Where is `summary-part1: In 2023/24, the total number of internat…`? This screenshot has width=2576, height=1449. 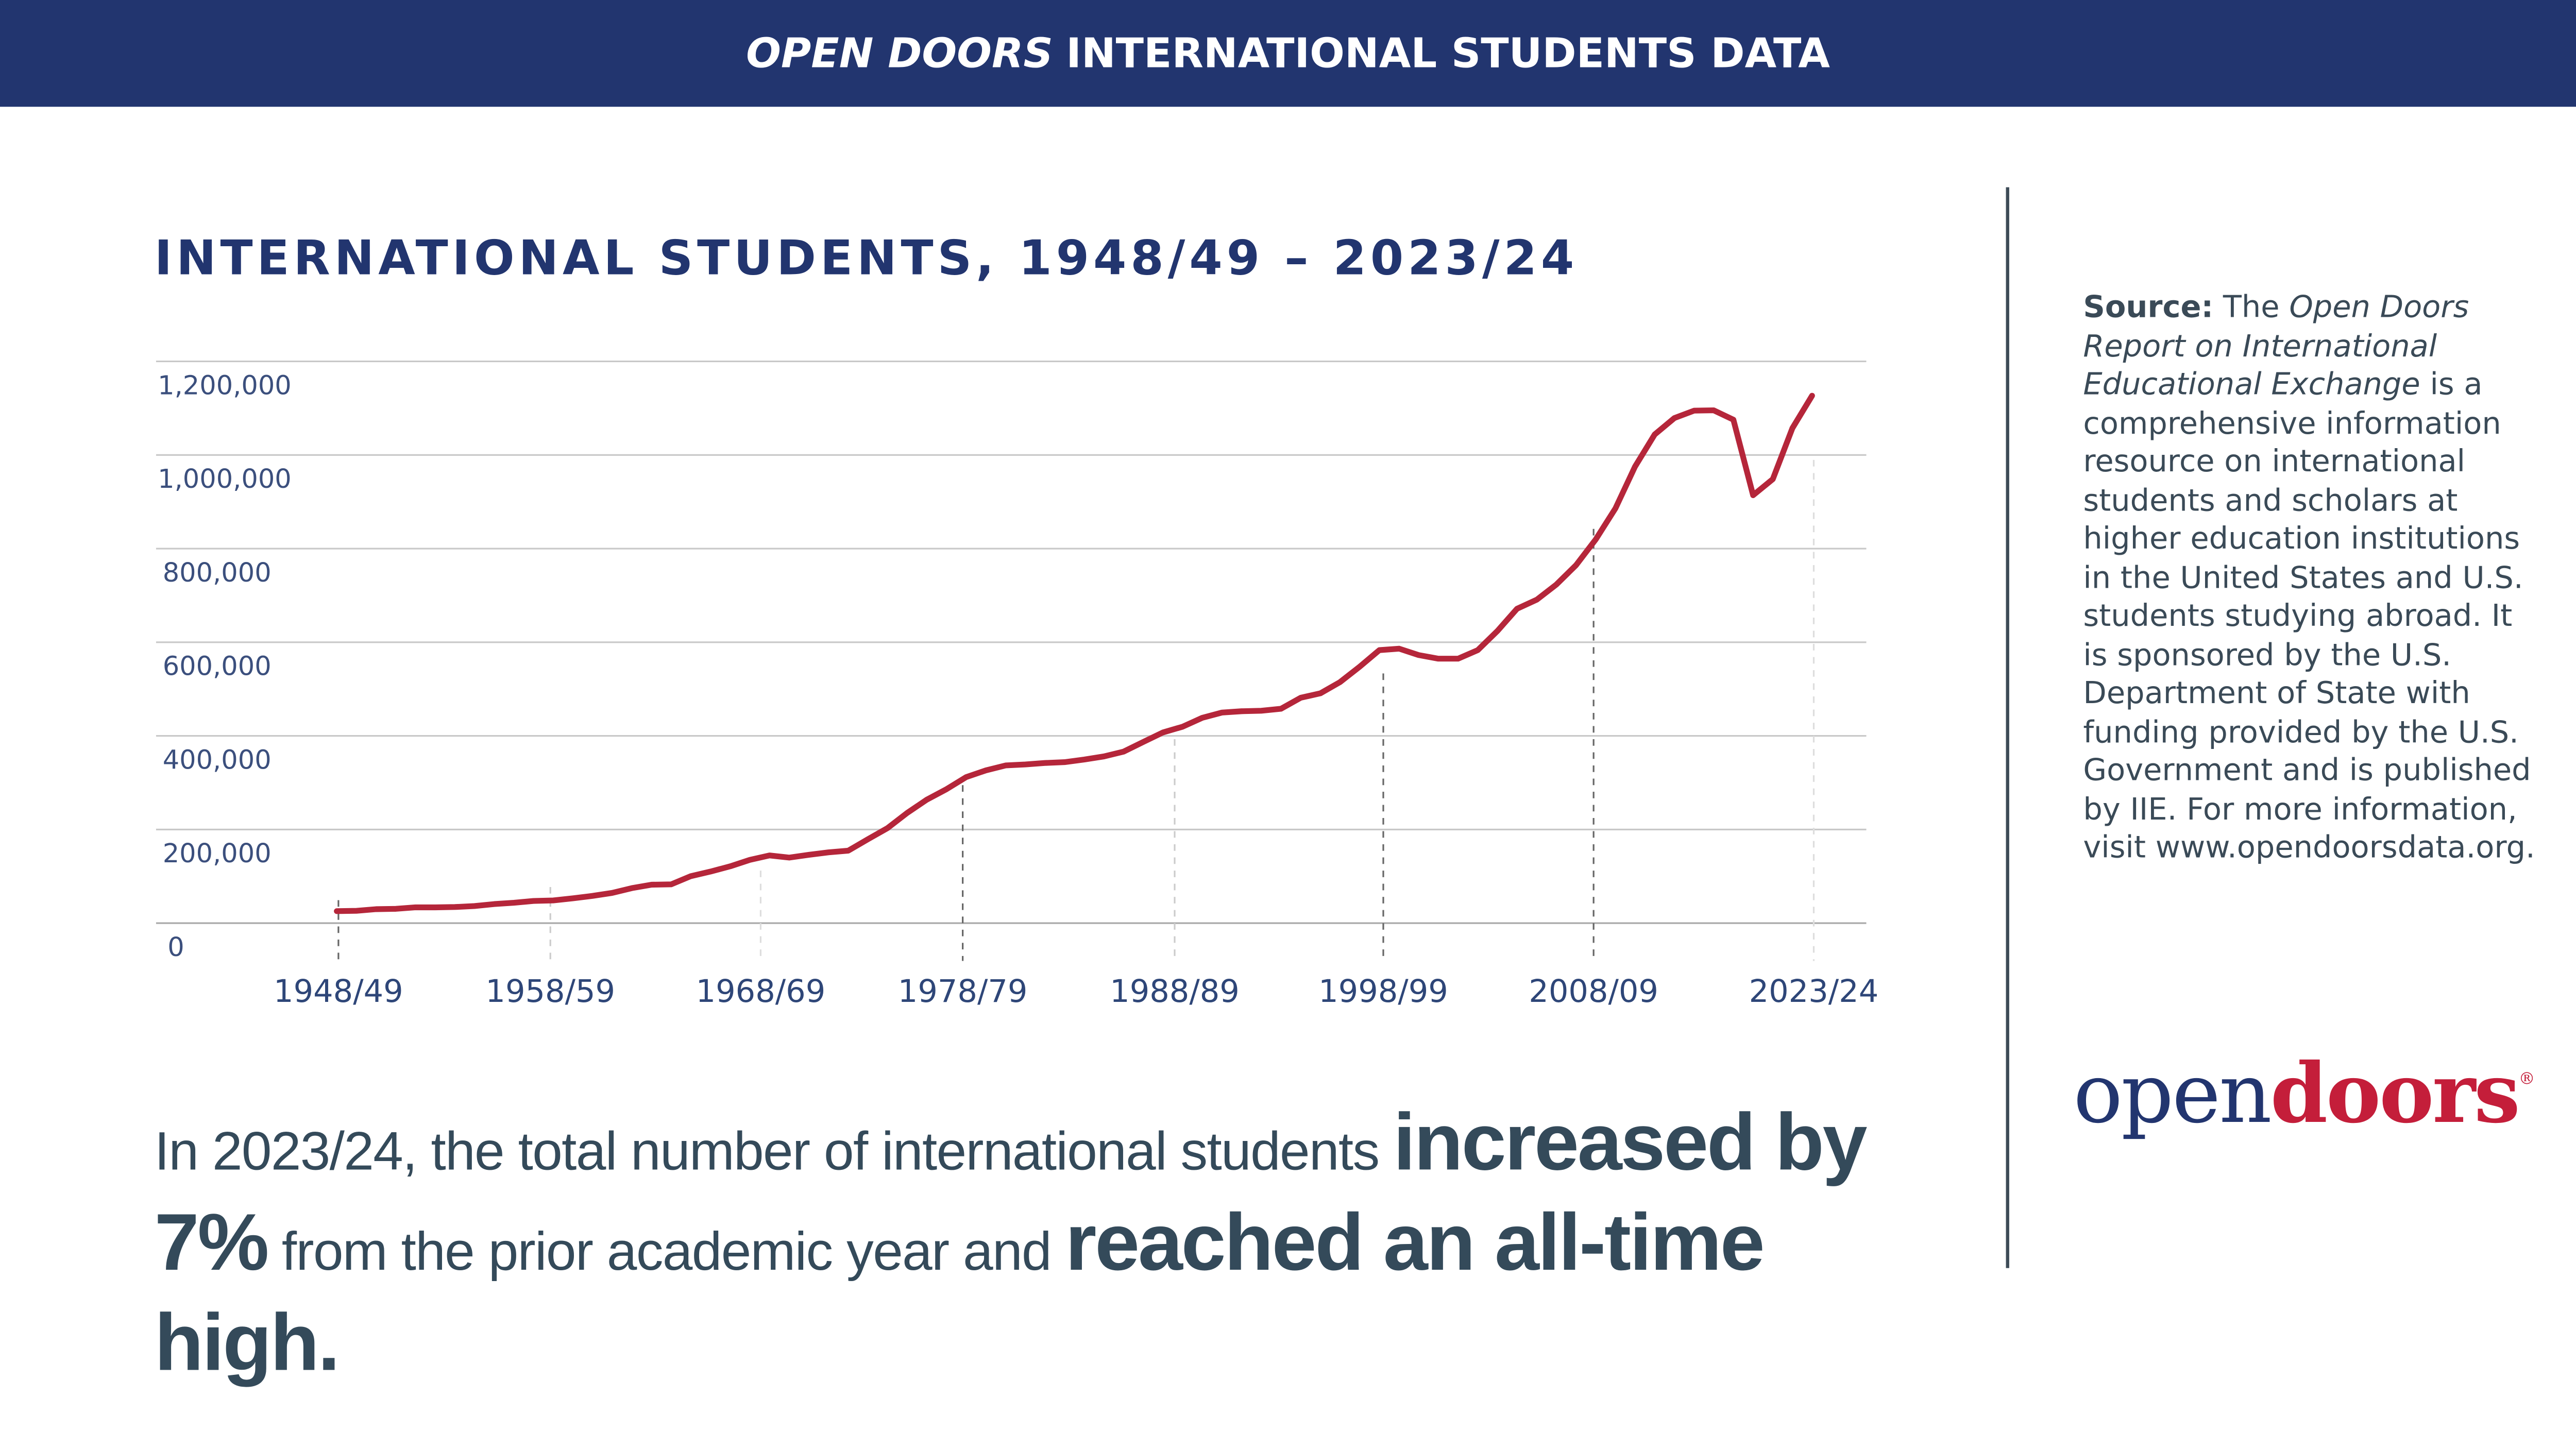 summary-part1: In 2023/24, the total number of internat… is located at coordinates (774, 1150).